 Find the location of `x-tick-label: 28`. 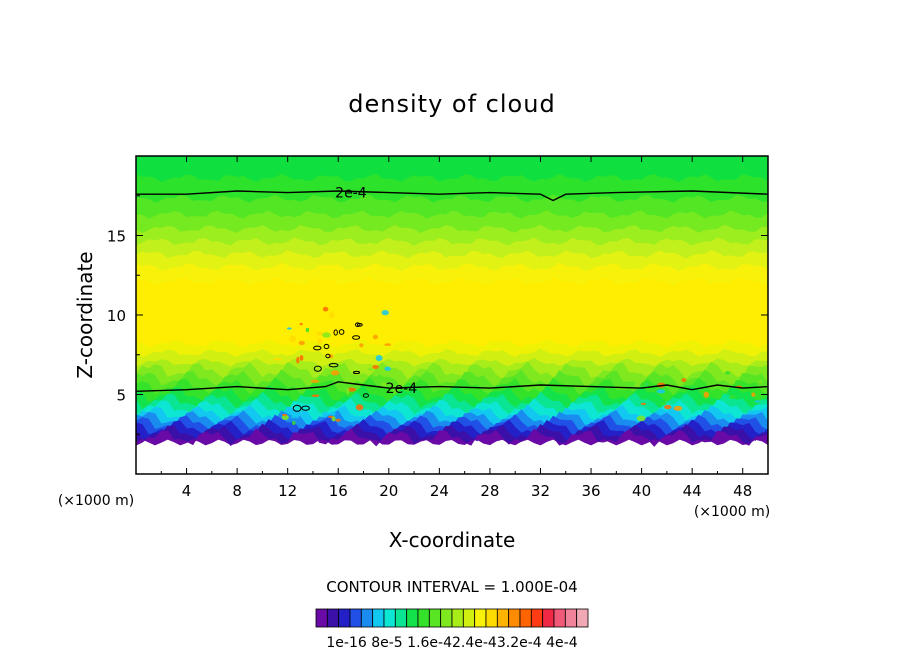

x-tick-label: 28 is located at coordinates (489, 491).